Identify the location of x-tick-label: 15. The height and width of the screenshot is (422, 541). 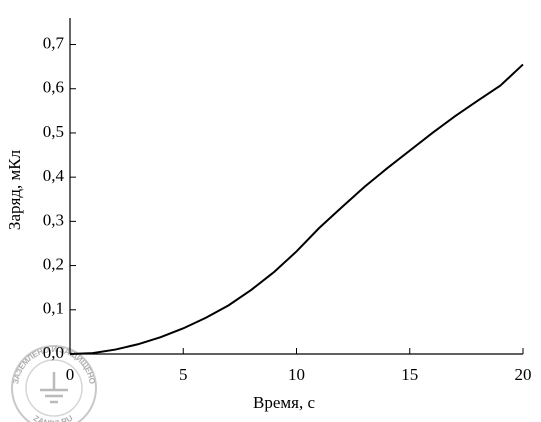
(409, 374).